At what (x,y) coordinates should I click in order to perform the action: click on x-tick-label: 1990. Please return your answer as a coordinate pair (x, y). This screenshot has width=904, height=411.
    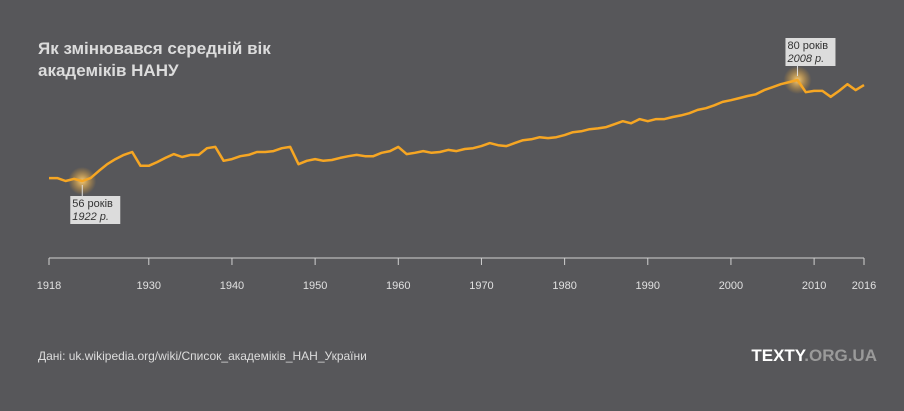
    Looking at the image, I should click on (648, 286).